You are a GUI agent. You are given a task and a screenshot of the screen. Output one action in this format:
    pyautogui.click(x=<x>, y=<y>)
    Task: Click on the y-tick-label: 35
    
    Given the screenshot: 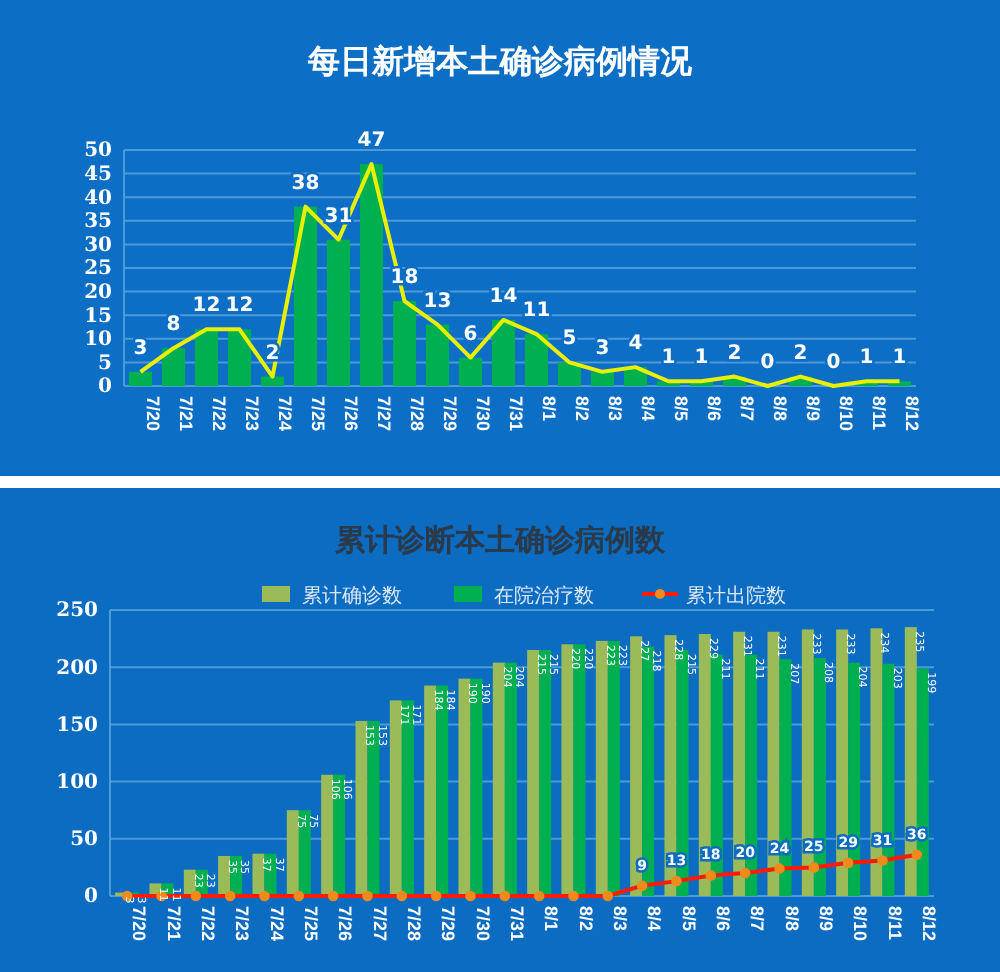 What is the action you would take?
    pyautogui.click(x=98, y=222)
    